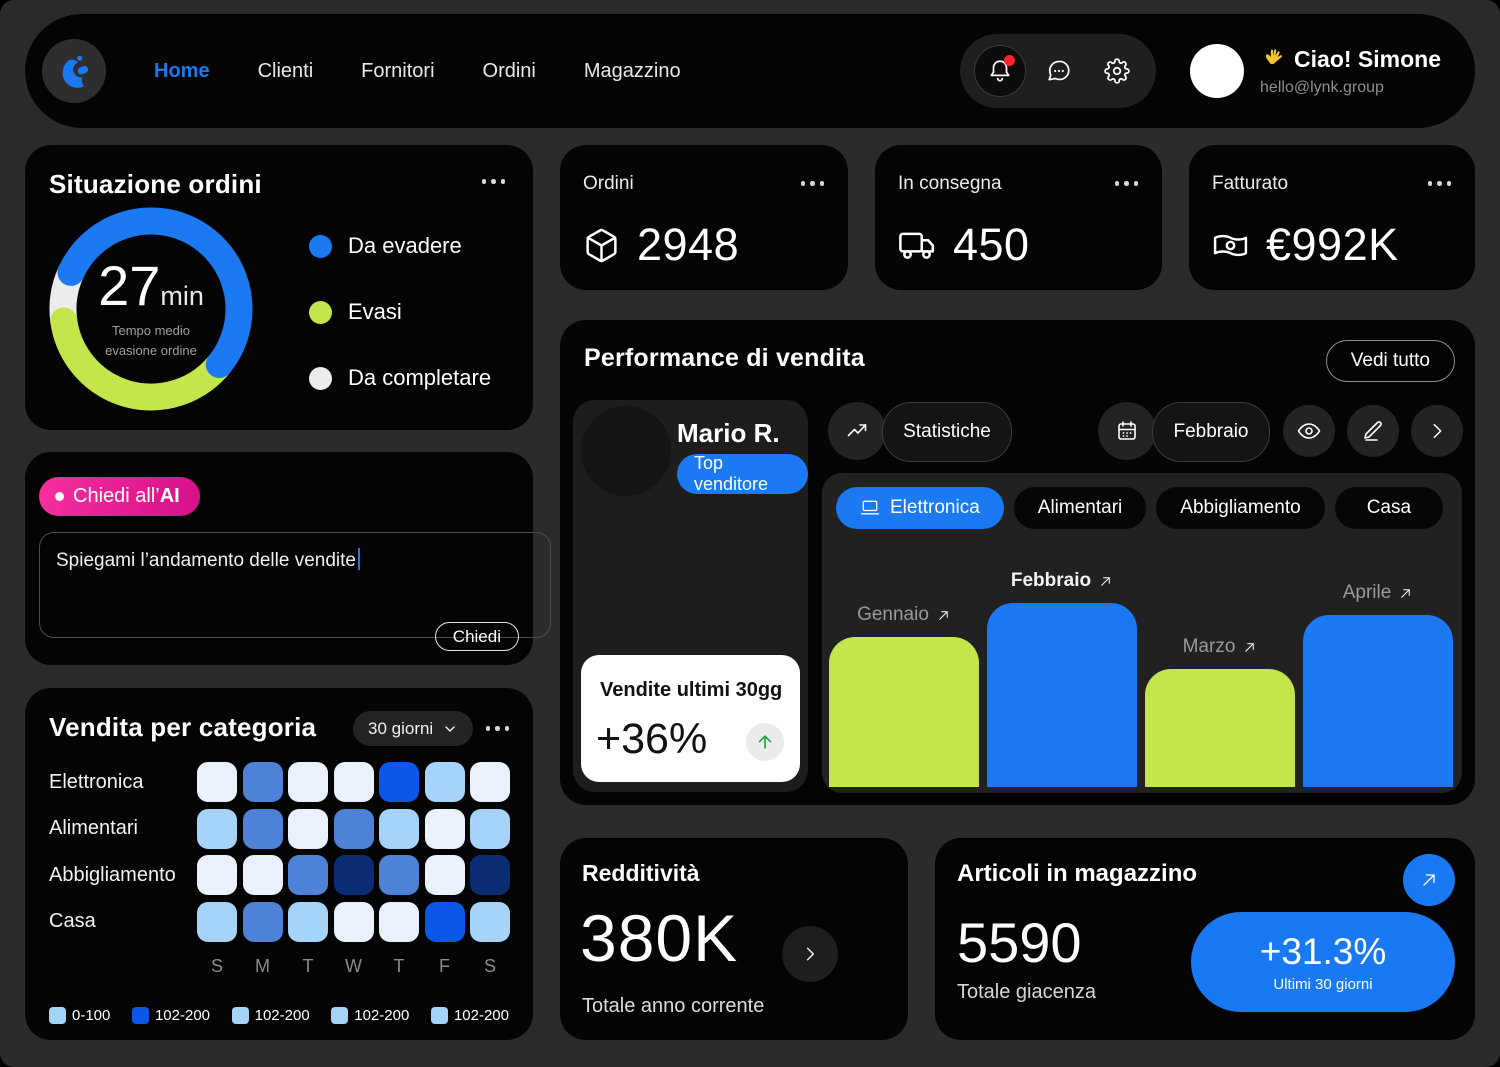 The width and height of the screenshot is (1500, 1067). Describe the element at coordinates (400, 246) in the screenshot. I see `legend-item: Da evadere` at that location.